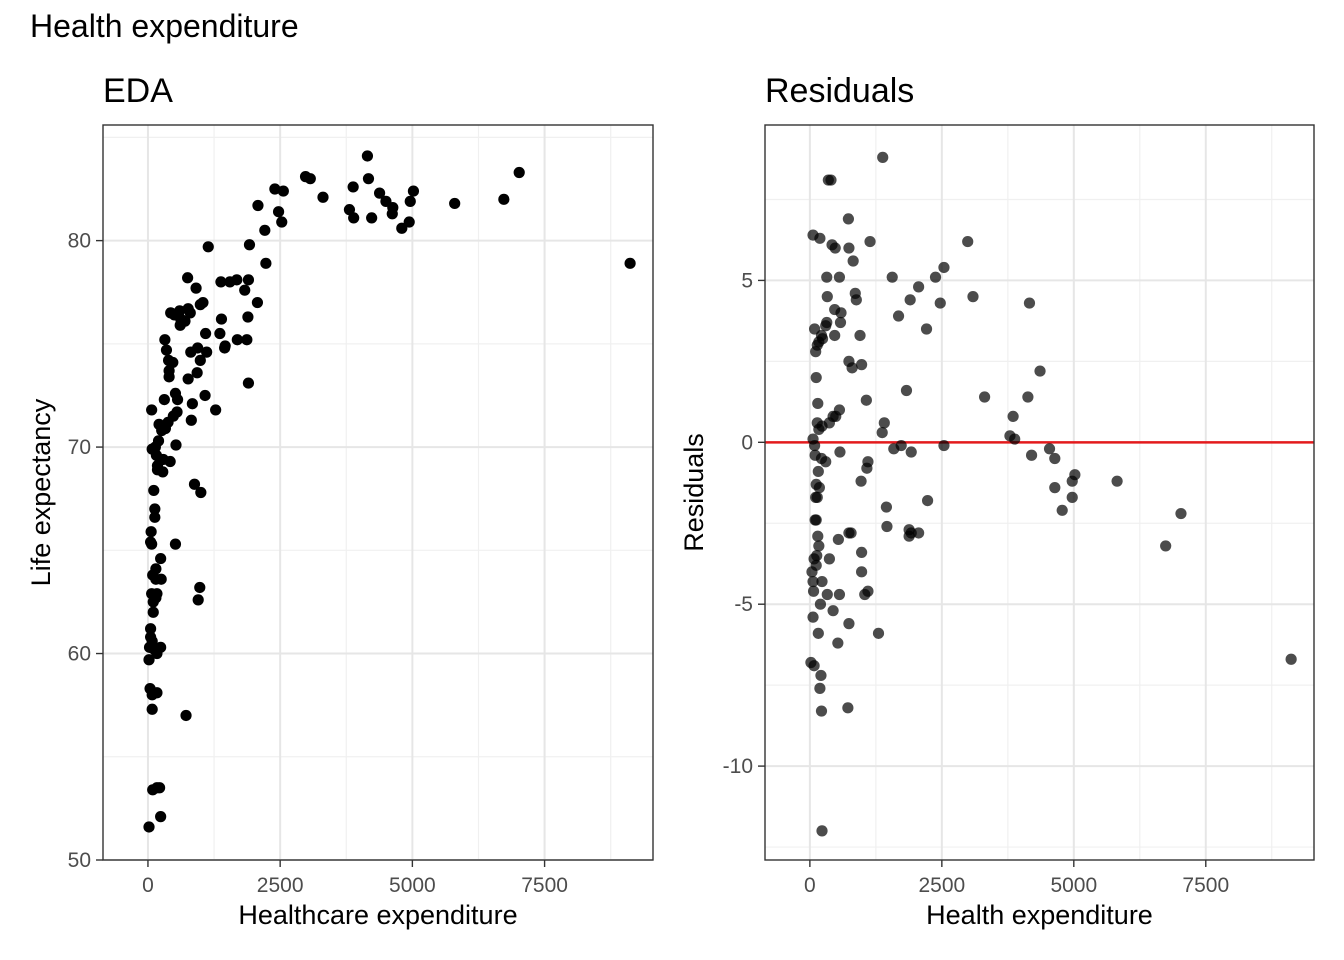  Describe the element at coordinates (743, 604) in the screenshot. I see `y-tick-label: -5` at that location.